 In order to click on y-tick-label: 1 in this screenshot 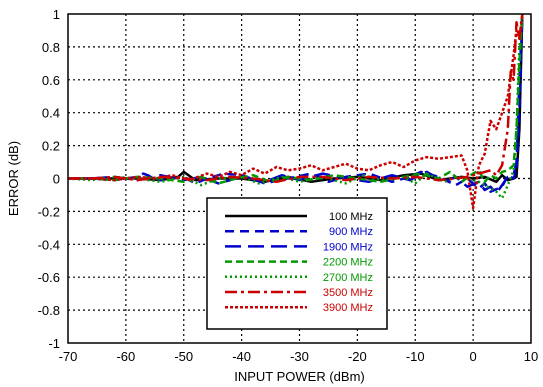, I will do `click(56, 14)`.